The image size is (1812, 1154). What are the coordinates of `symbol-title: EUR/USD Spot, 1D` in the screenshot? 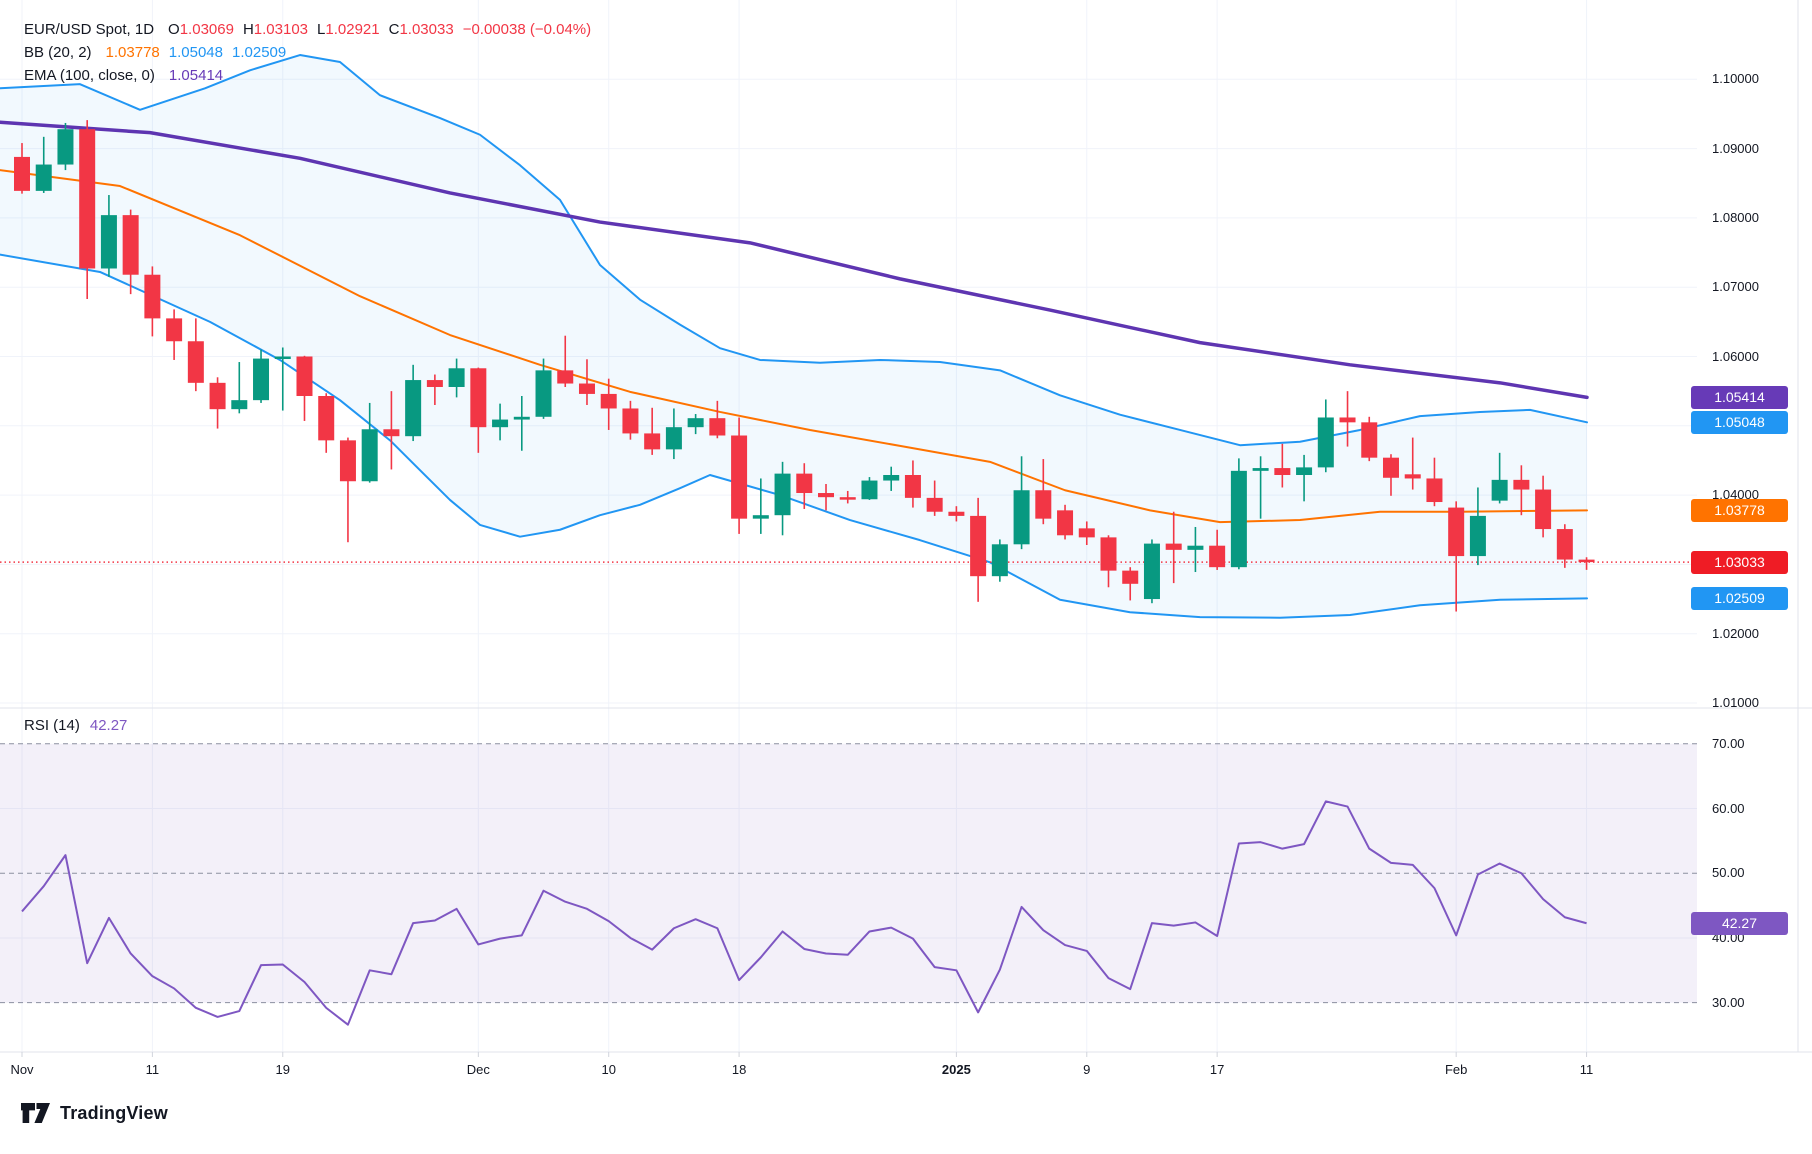 It's located at (89, 29).